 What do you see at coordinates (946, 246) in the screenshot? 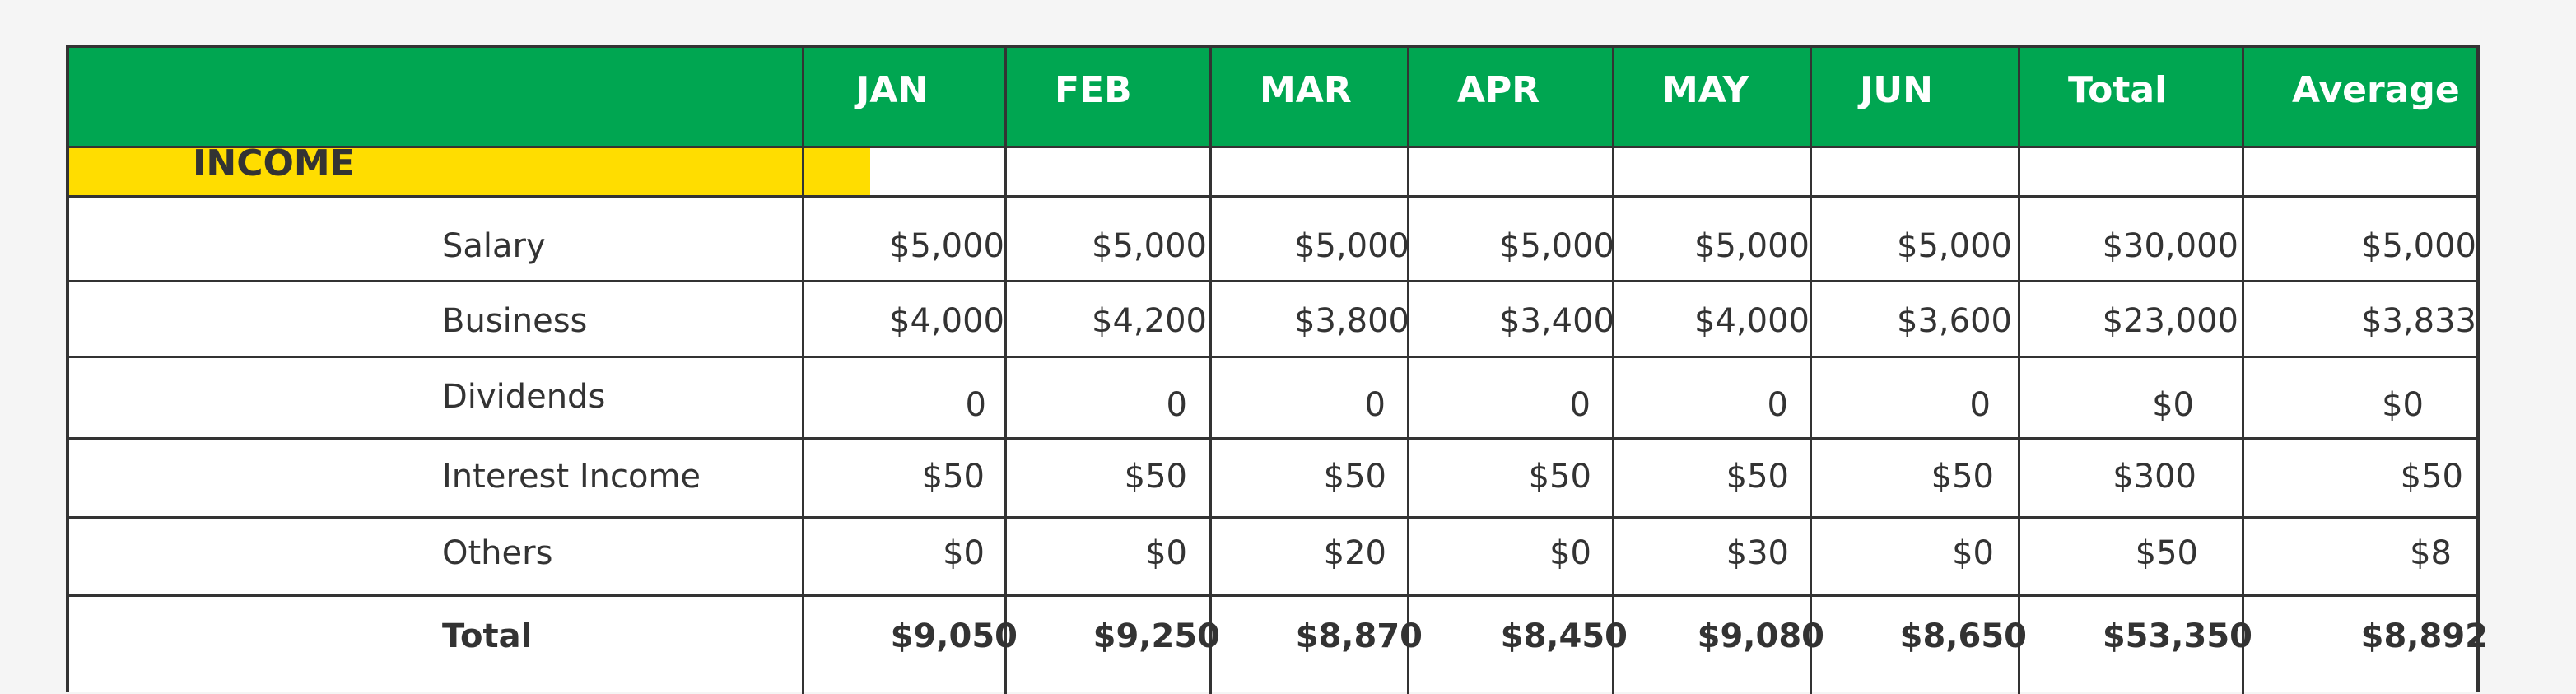
I see `cell-salary-jan: $5,000` at bounding box center [946, 246].